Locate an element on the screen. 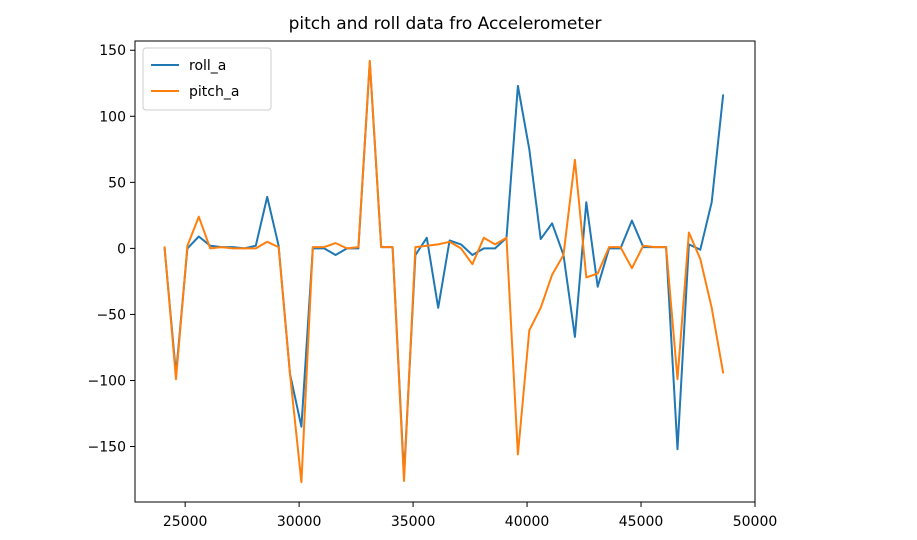  x-tick-label: 40000 is located at coordinates (527, 522).